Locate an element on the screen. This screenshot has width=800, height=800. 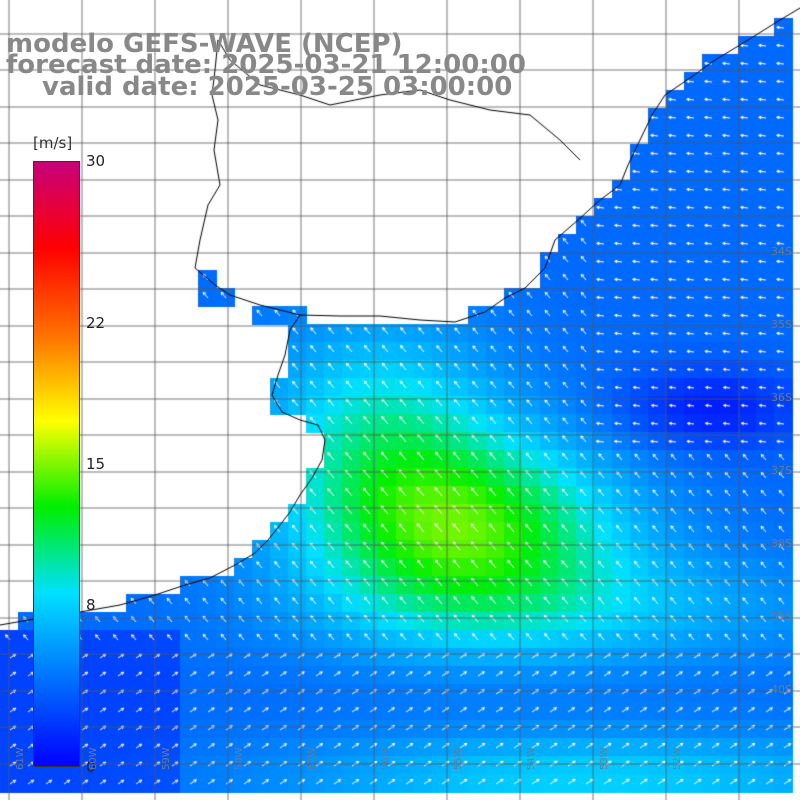
longitude-label: 60W is located at coordinates (93, 758).